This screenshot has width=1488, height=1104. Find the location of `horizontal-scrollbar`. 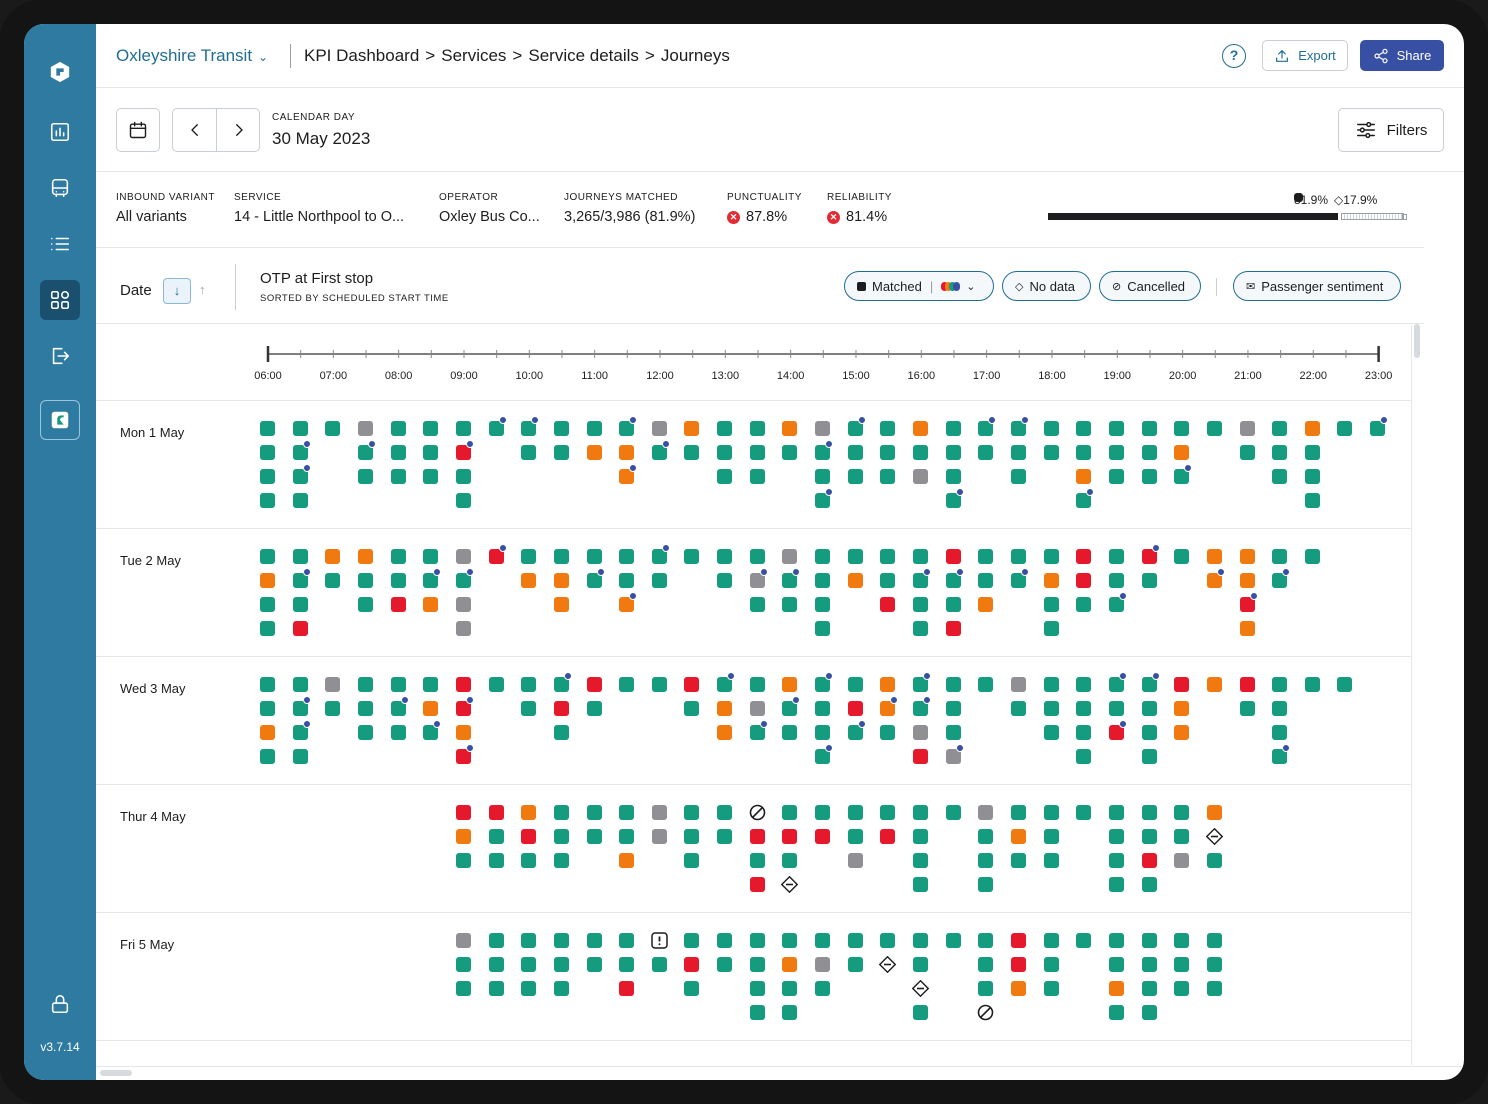

horizontal-scrollbar is located at coordinates (116, 1073).